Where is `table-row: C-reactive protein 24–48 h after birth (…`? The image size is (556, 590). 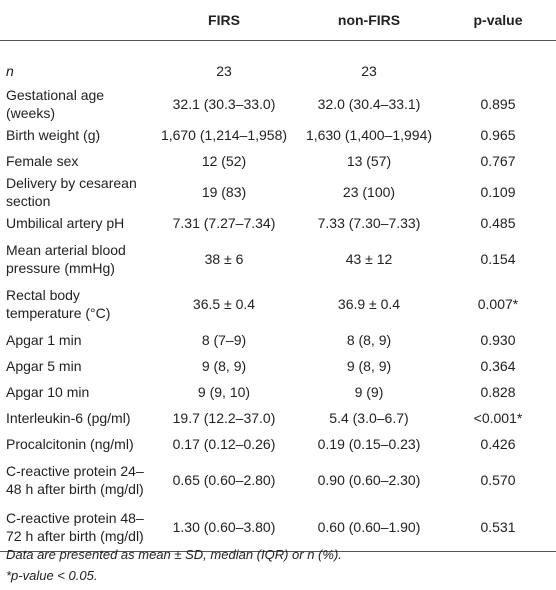
table-row: C-reactive protein 24–48 h after birth (… is located at coordinates (278, 480).